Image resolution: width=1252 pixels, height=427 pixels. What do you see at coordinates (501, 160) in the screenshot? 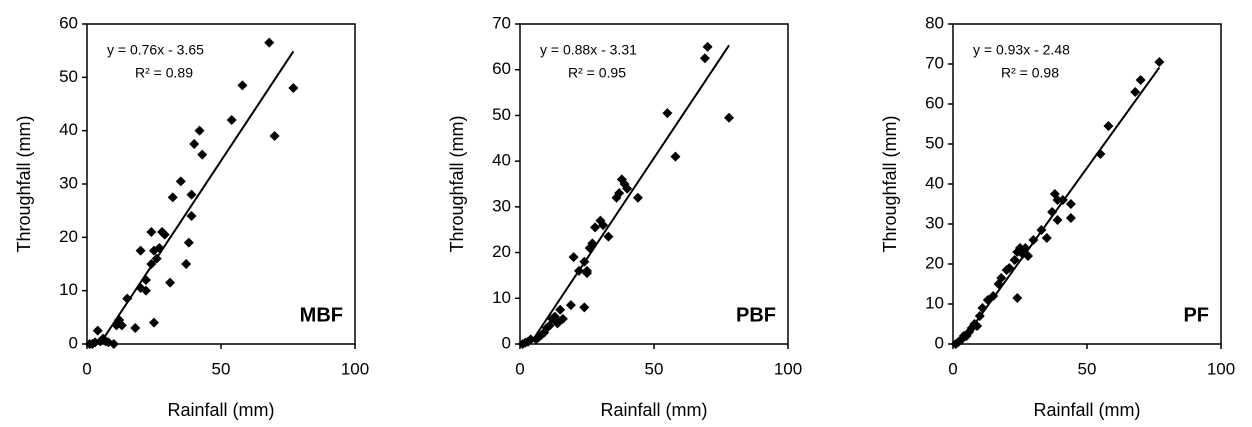
I see `y-tick-label: 40` at bounding box center [501, 160].